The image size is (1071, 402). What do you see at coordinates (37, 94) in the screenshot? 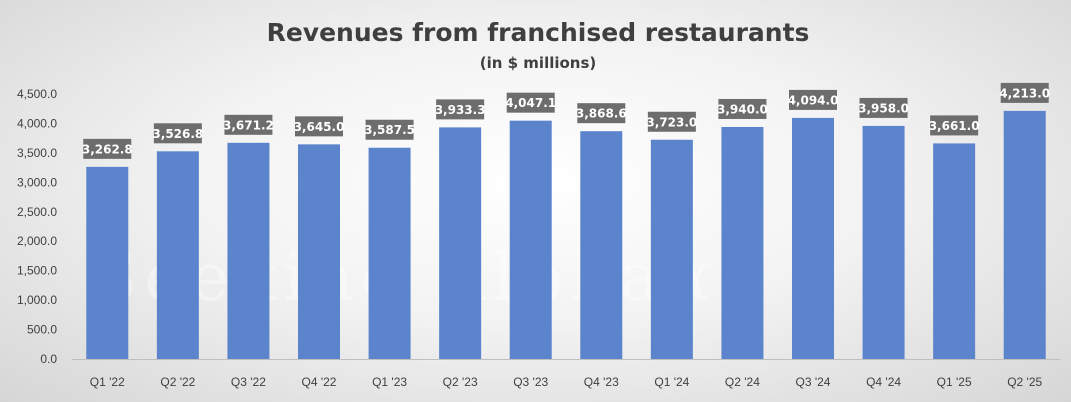
I see `y-tick-label: 4,500.0` at bounding box center [37, 94].